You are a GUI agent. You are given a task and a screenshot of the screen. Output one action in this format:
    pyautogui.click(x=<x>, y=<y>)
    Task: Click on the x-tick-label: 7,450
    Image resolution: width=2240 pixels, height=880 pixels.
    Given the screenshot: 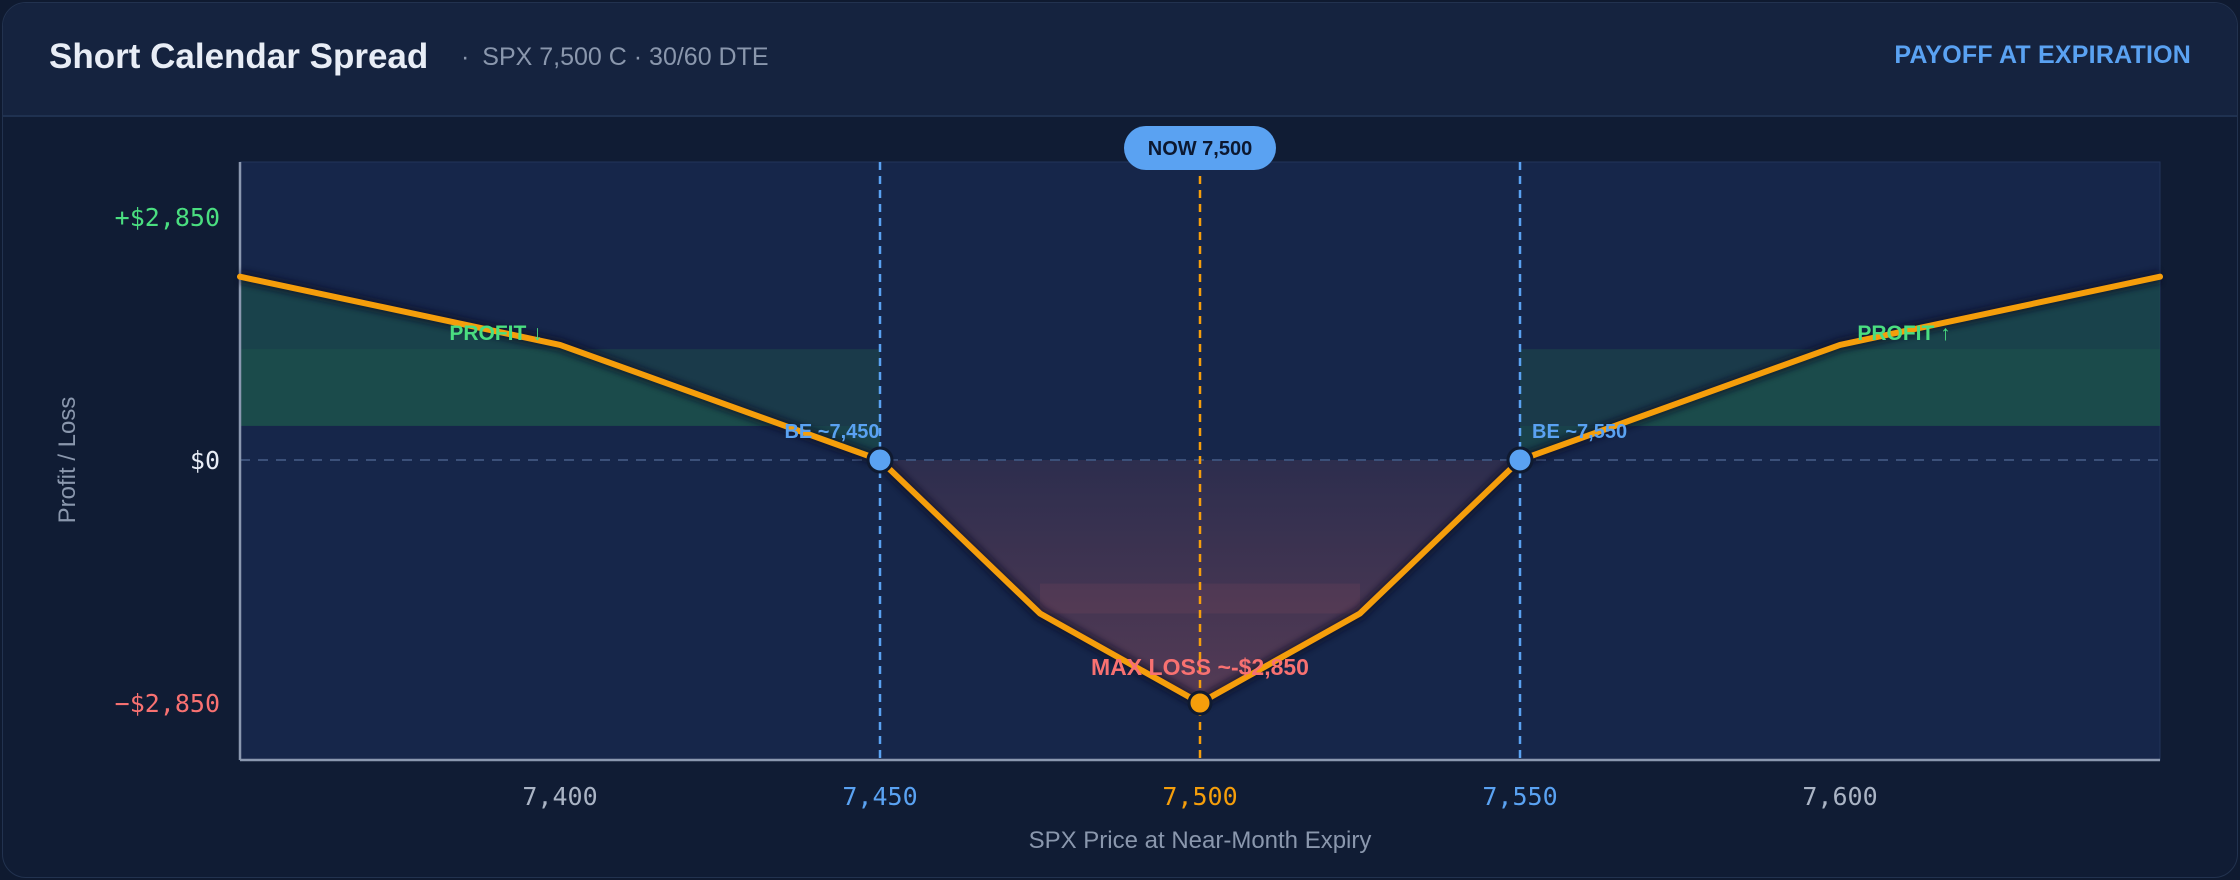 What is the action you would take?
    pyautogui.click(x=879, y=796)
    